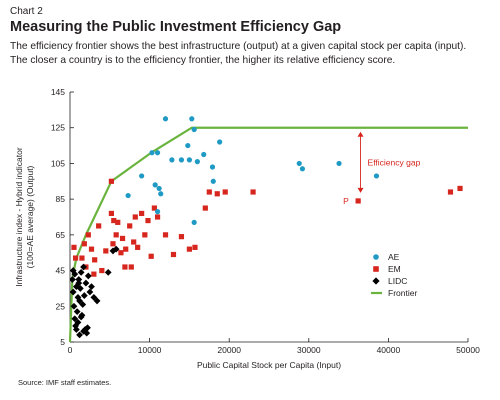 The height and width of the screenshot is (400, 500). What do you see at coordinates (468, 350) in the screenshot?
I see `x-tick-label: 50000` at bounding box center [468, 350].